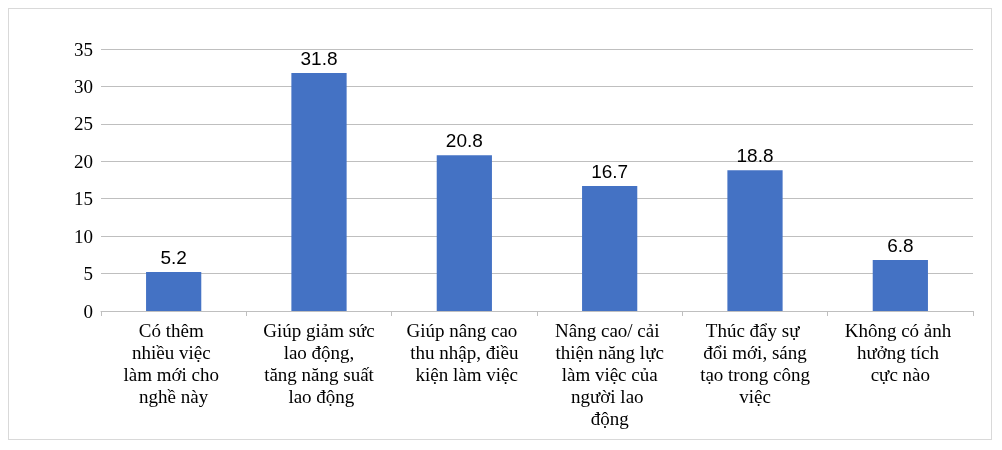  Describe the element at coordinates (83, 49) in the screenshot. I see `y-tick-label: 35` at that location.